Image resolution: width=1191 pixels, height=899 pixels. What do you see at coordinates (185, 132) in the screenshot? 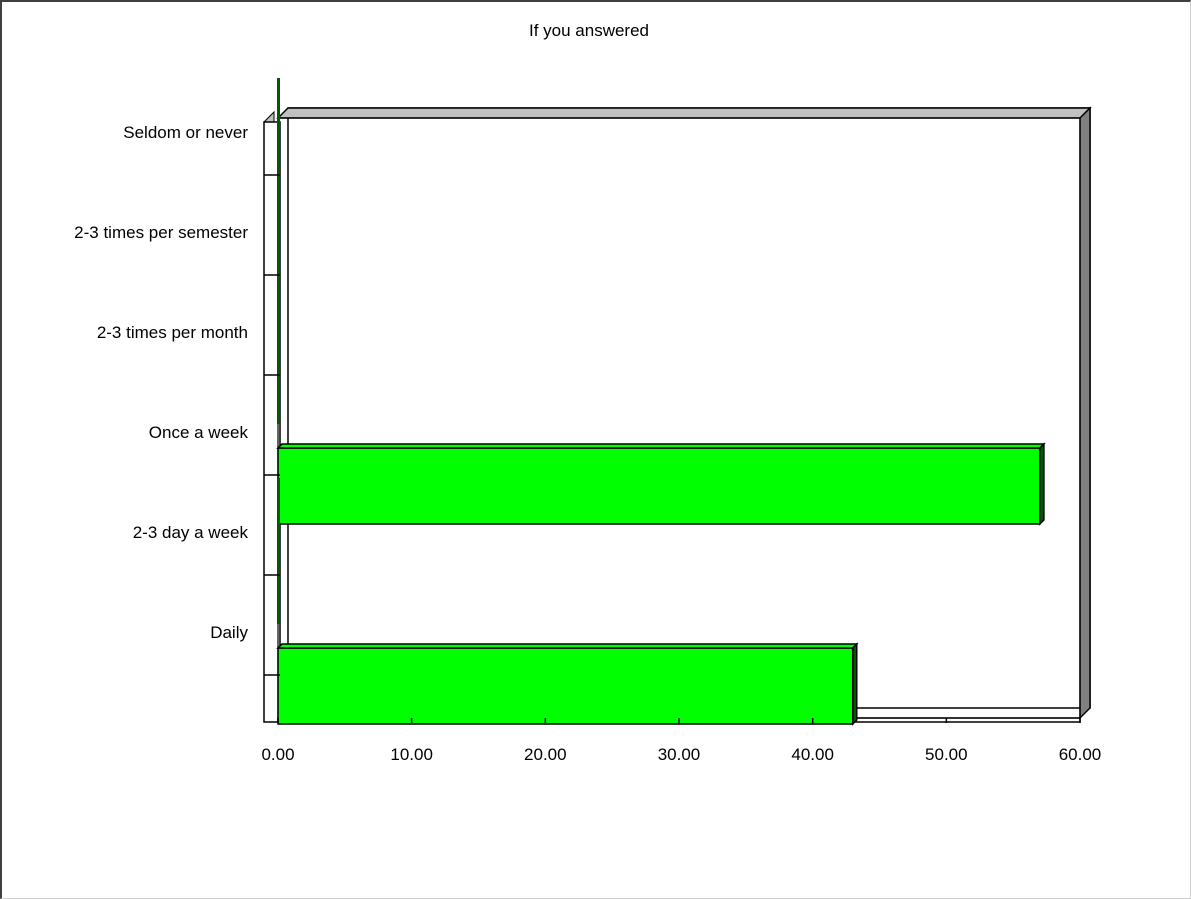
I see `y-tick-label: Seldom or never` at bounding box center [185, 132].